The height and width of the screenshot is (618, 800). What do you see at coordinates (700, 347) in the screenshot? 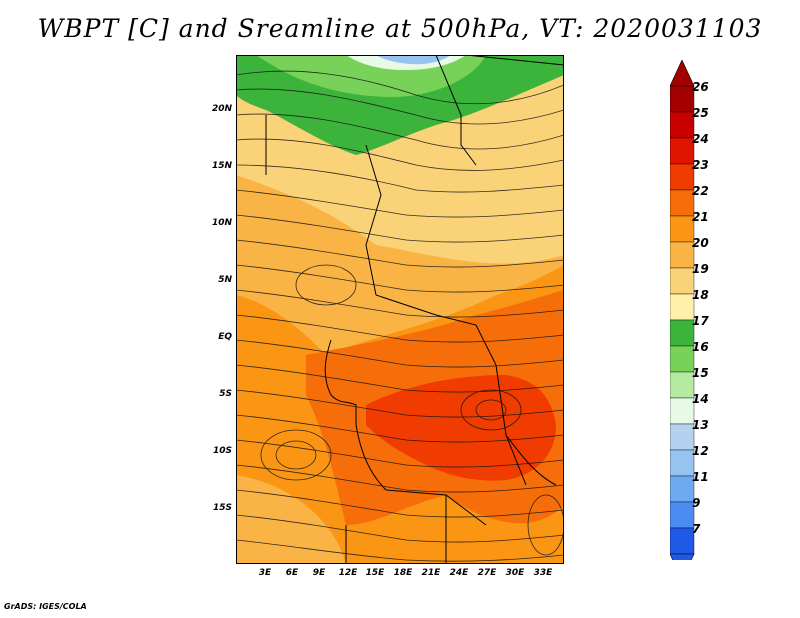
I see `cb-label-16: 16` at bounding box center [700, 347].